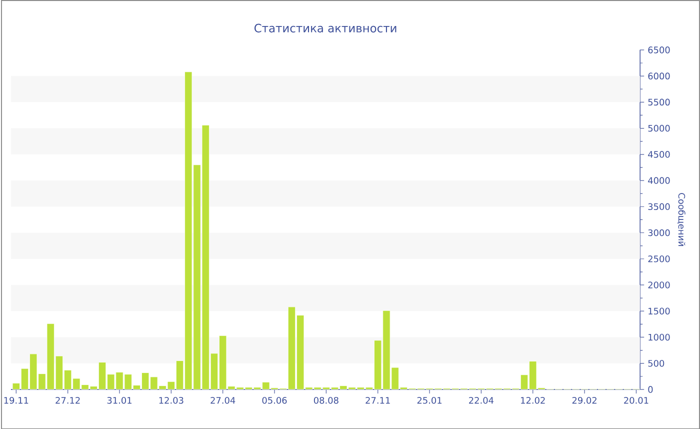 The width and height of the screenshot is (700, 429). Describe the element at coordinates (659, 154) in the screenshot. I see `y-tick-label: 4500` at that location.